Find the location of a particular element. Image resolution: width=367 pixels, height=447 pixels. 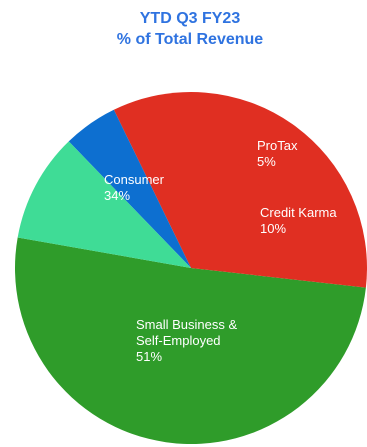

slice-name-0: Small Business & is located at coordinates (186, 324).